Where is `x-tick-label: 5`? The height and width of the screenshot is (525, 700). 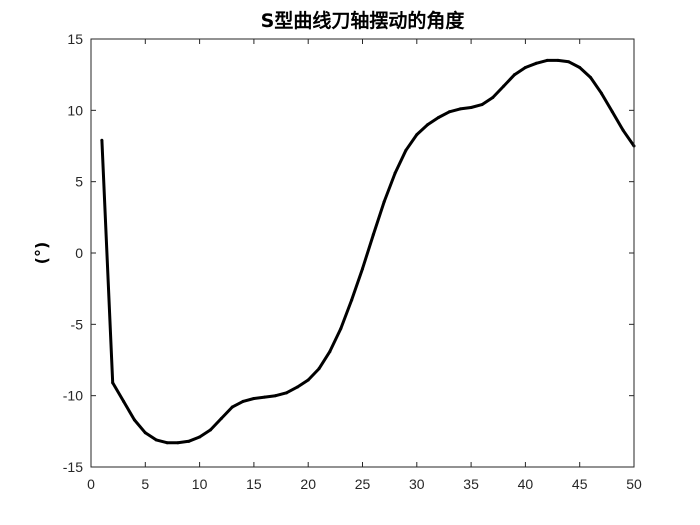
x-tick-label: 5 is located at coordinates (145, 484).